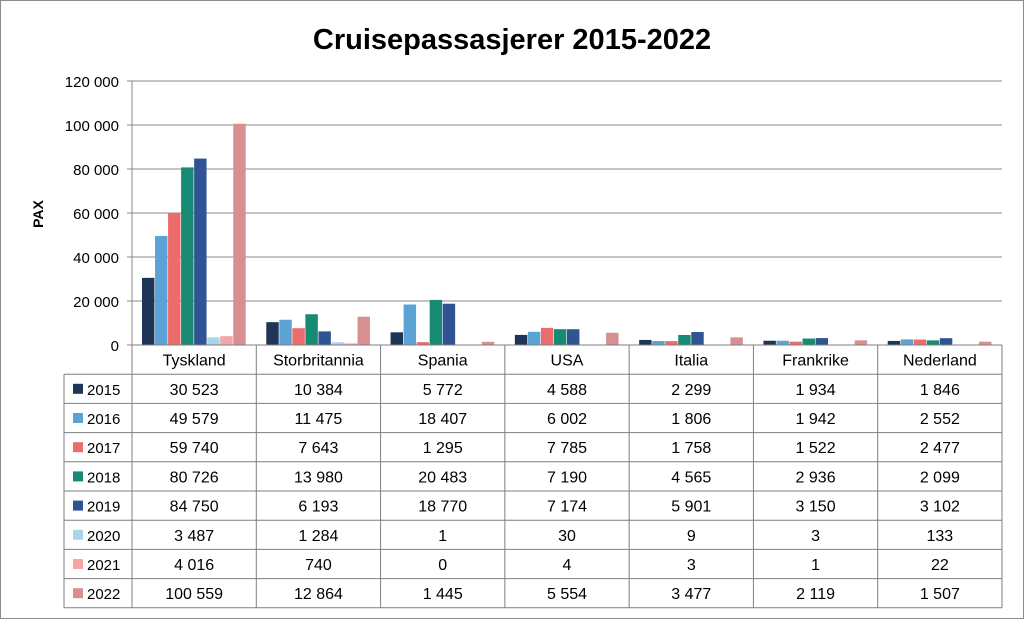  What do you see at coordinates (38, 213) in the screenshot?
I see `y-axis-label: PAX` at bounding box center [38, 213].